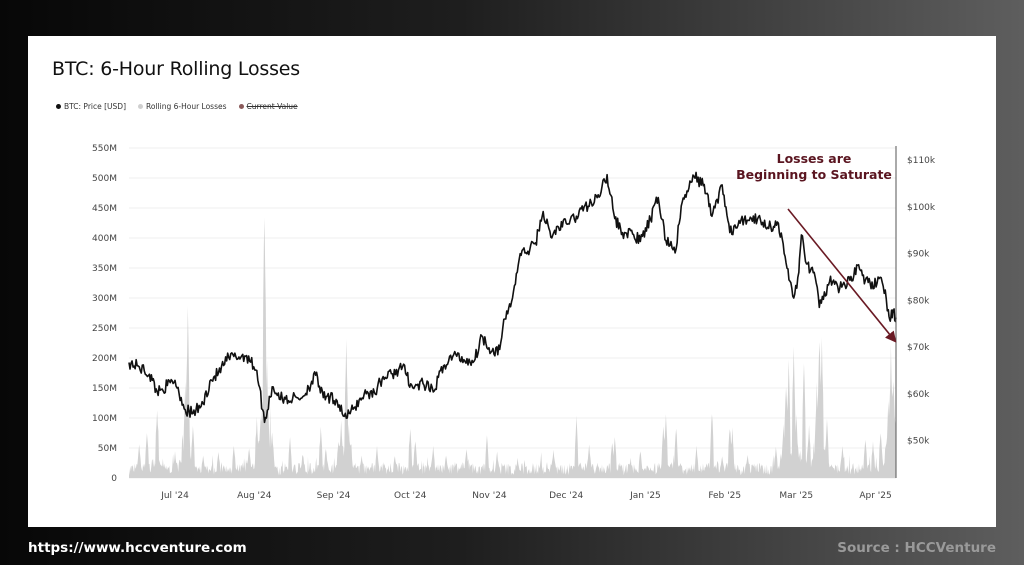 The image size is (1024, 565). I want to click on x-tick-label: Nov '24, so click(489, 496).